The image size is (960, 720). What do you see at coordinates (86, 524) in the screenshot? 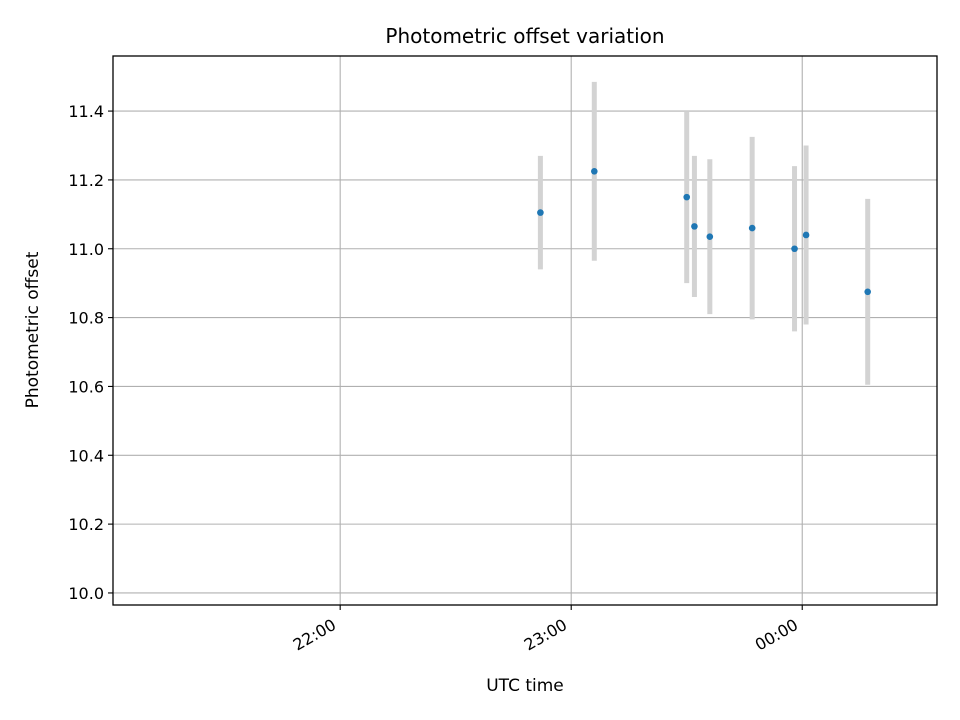
I see `y-tick-label: 10.2` at bounding box center [86, 524].